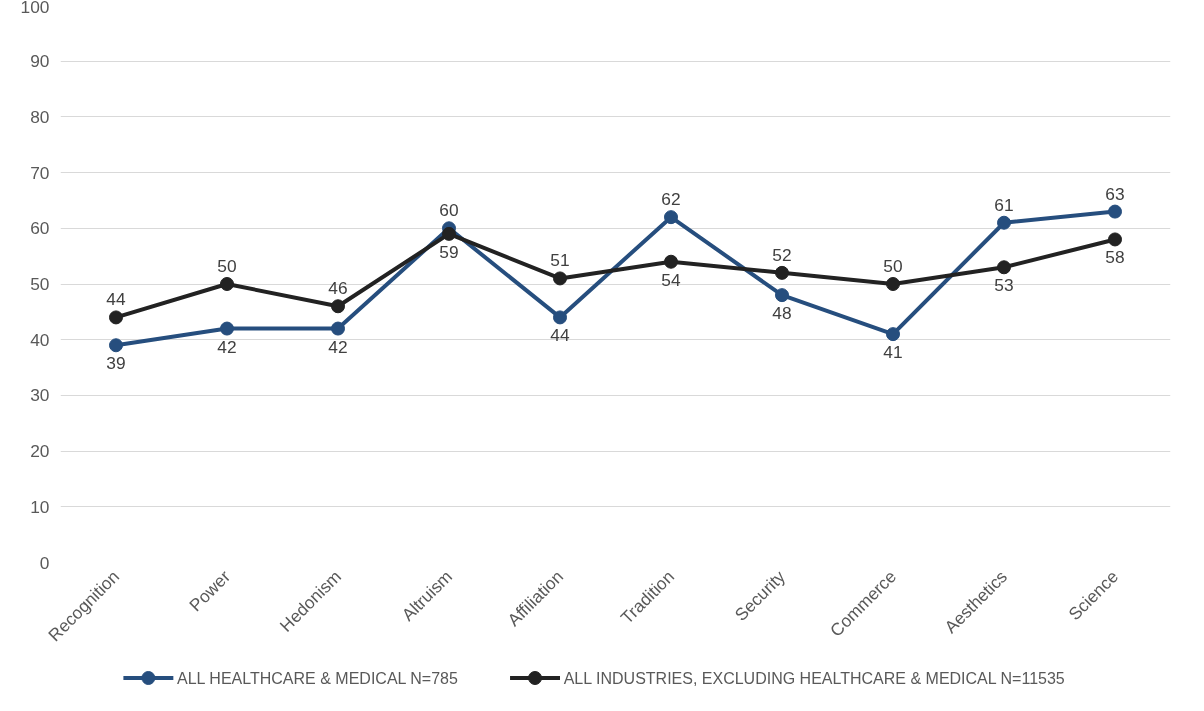 Image resolution: width=1204 pixels, height=711 pixels. I want to click on data-label: 39, so click(116, 363).